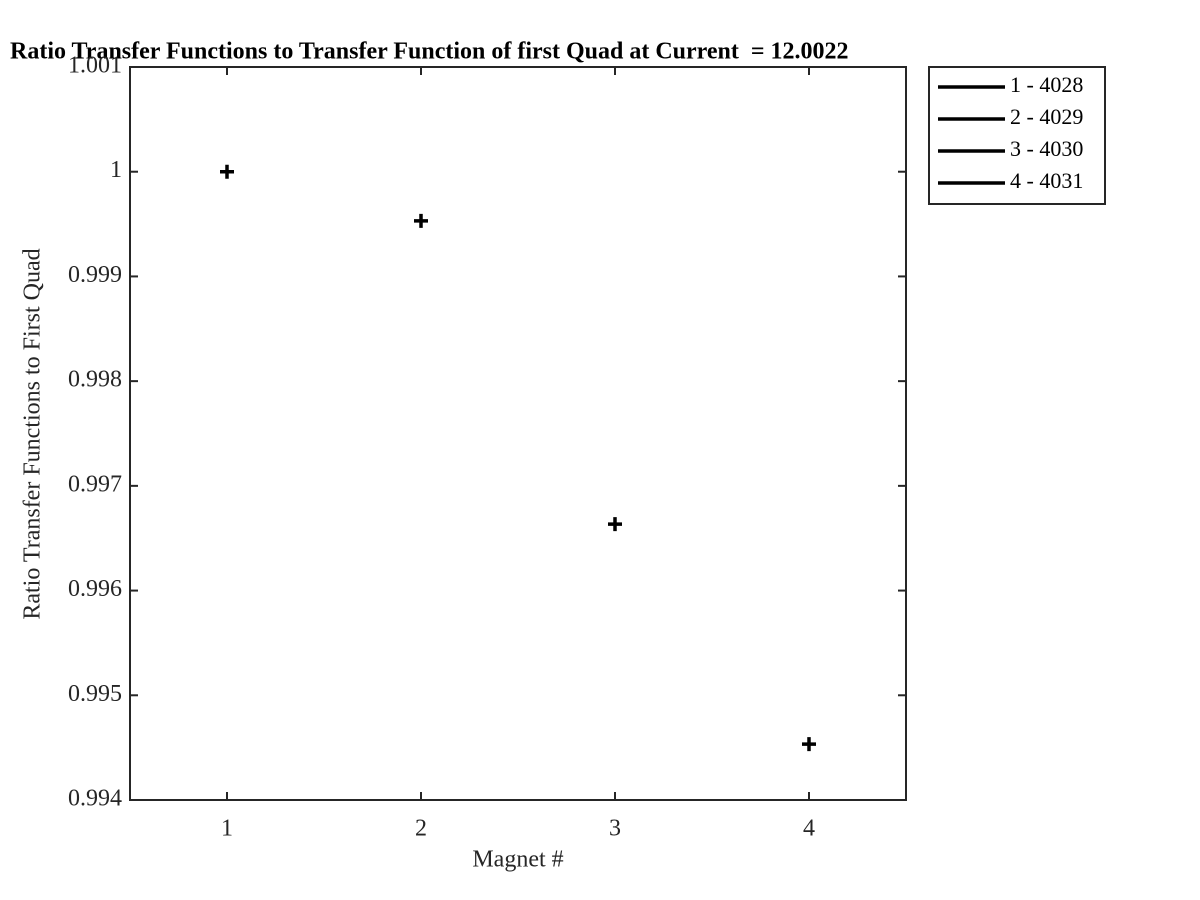 The image size is (1200, 900). What do you see at coordinates (95, 380) in the screenshot?
I see `y-tick-label: 0.998` at bounding box center [95, 380].